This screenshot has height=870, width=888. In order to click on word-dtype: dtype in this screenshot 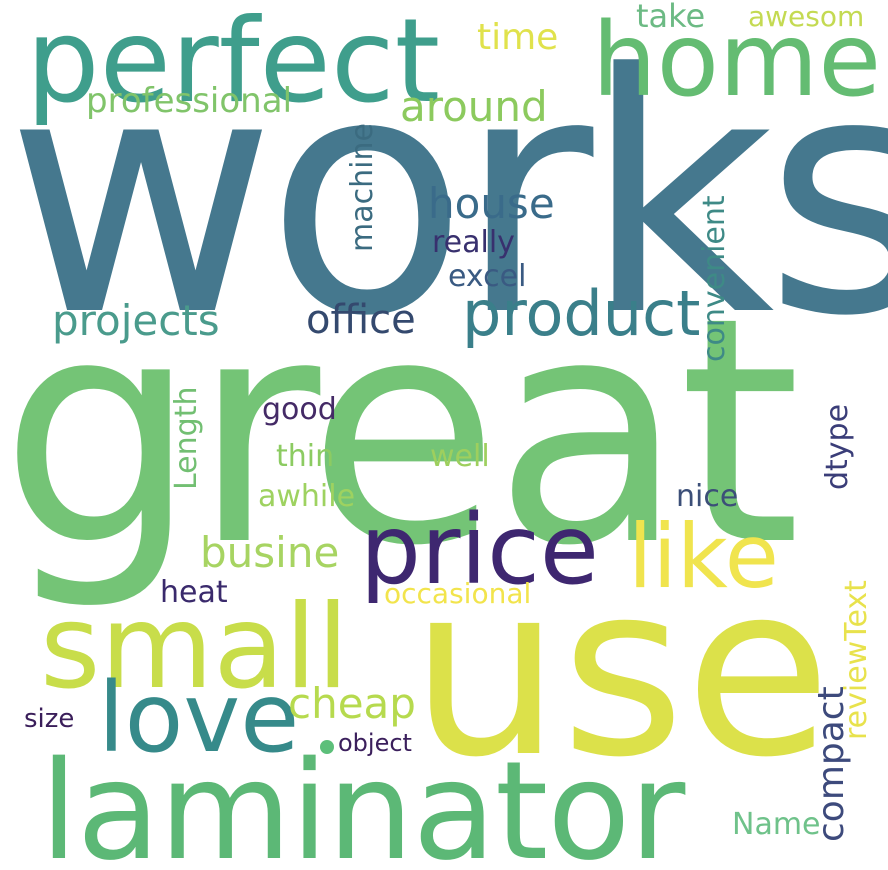, I will do `click(837, 446)`.